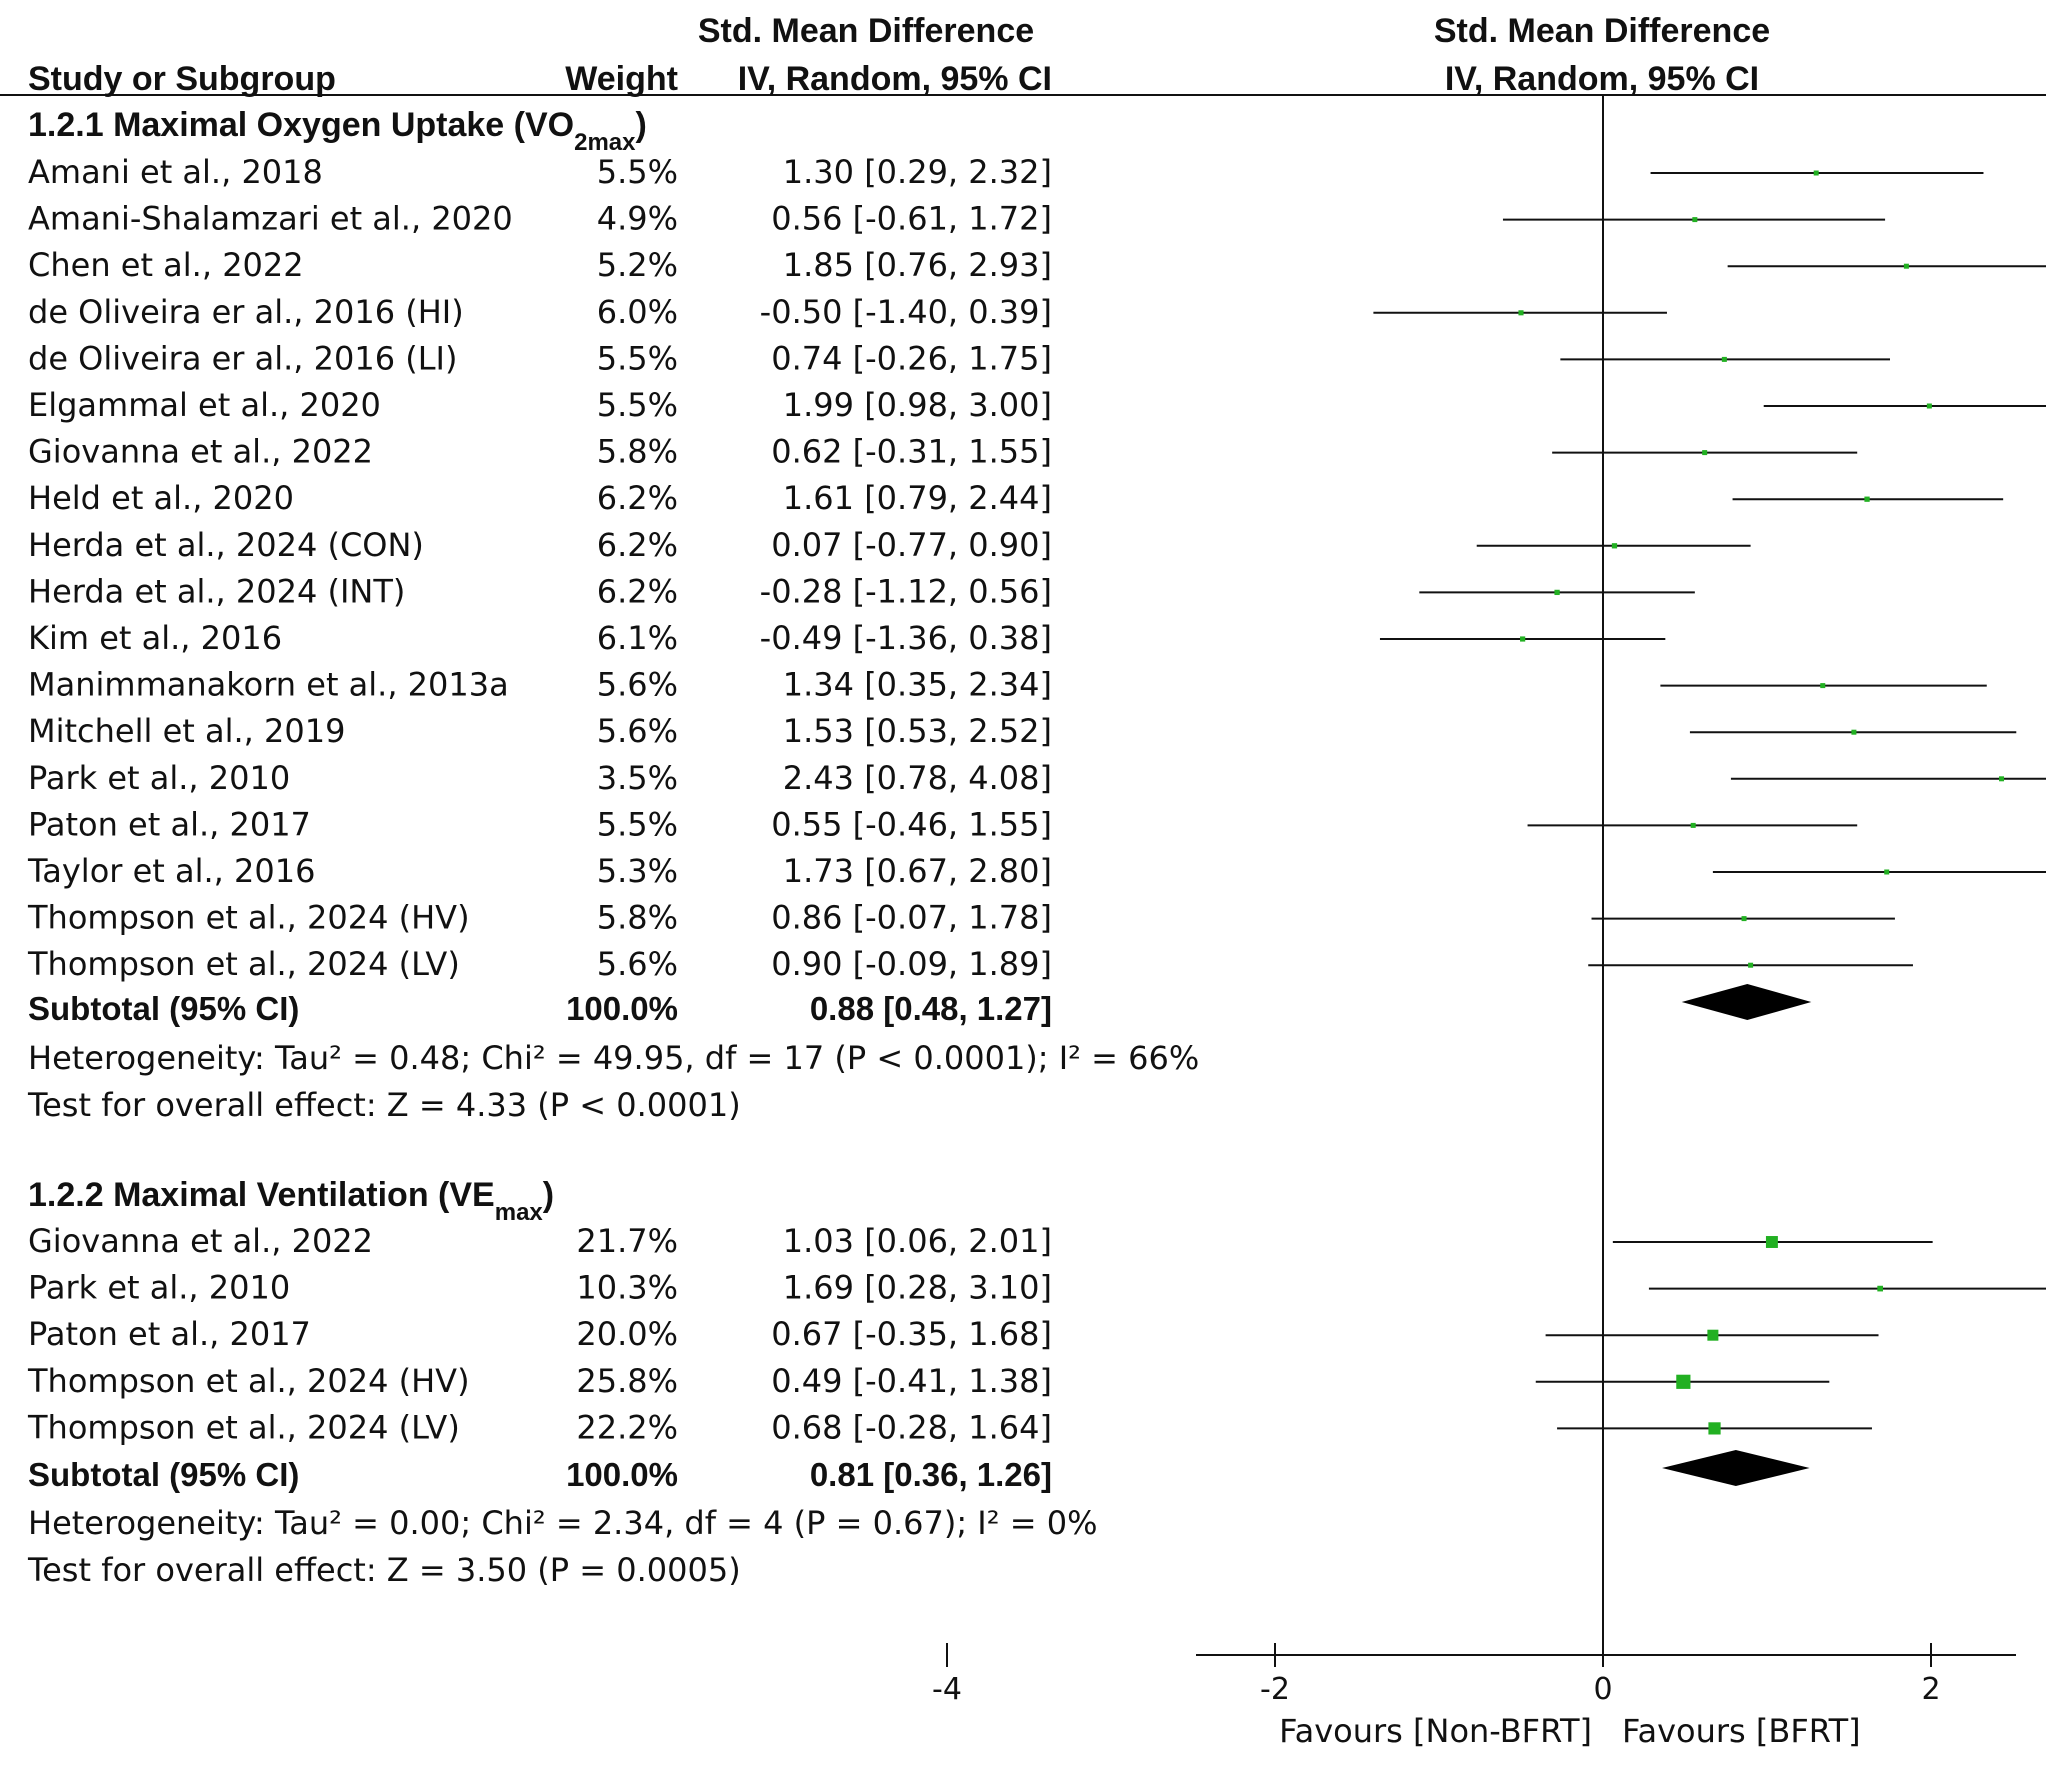 The height and width of the screenshot is (1769, 2046). I want to click on study-weight: 21.7%, so click(627, 1241).